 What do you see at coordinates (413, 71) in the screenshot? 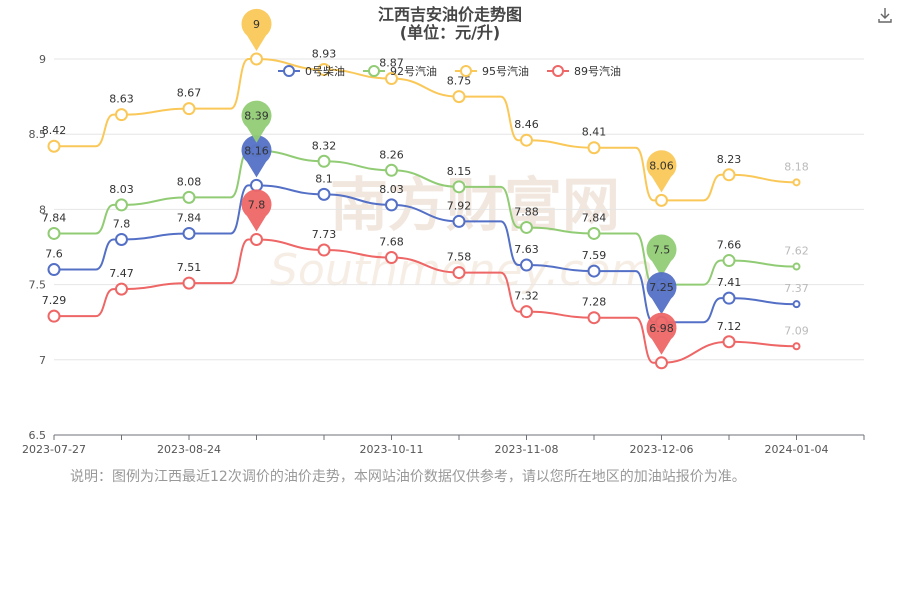
I see `legend-label: 92号汽油` at bounding box center [413, 71].